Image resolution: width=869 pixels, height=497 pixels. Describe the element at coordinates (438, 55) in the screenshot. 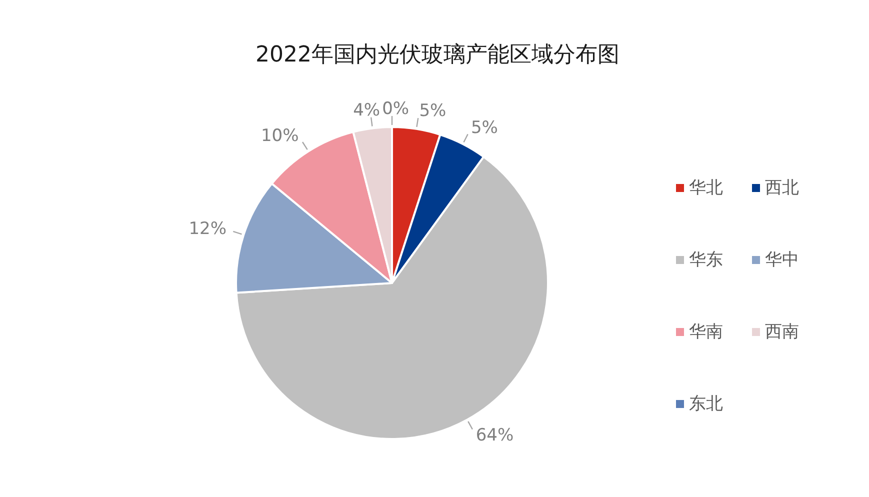

I see `title: 2022年国内光伏玻璃产能区域分布图` at that location.